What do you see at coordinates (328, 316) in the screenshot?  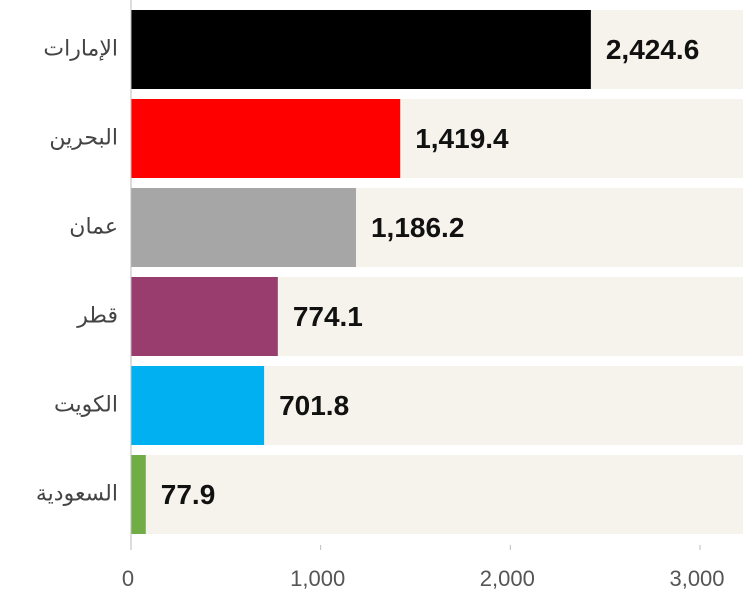 I see `data-label: 774.1` at bounding box center [328, 316].